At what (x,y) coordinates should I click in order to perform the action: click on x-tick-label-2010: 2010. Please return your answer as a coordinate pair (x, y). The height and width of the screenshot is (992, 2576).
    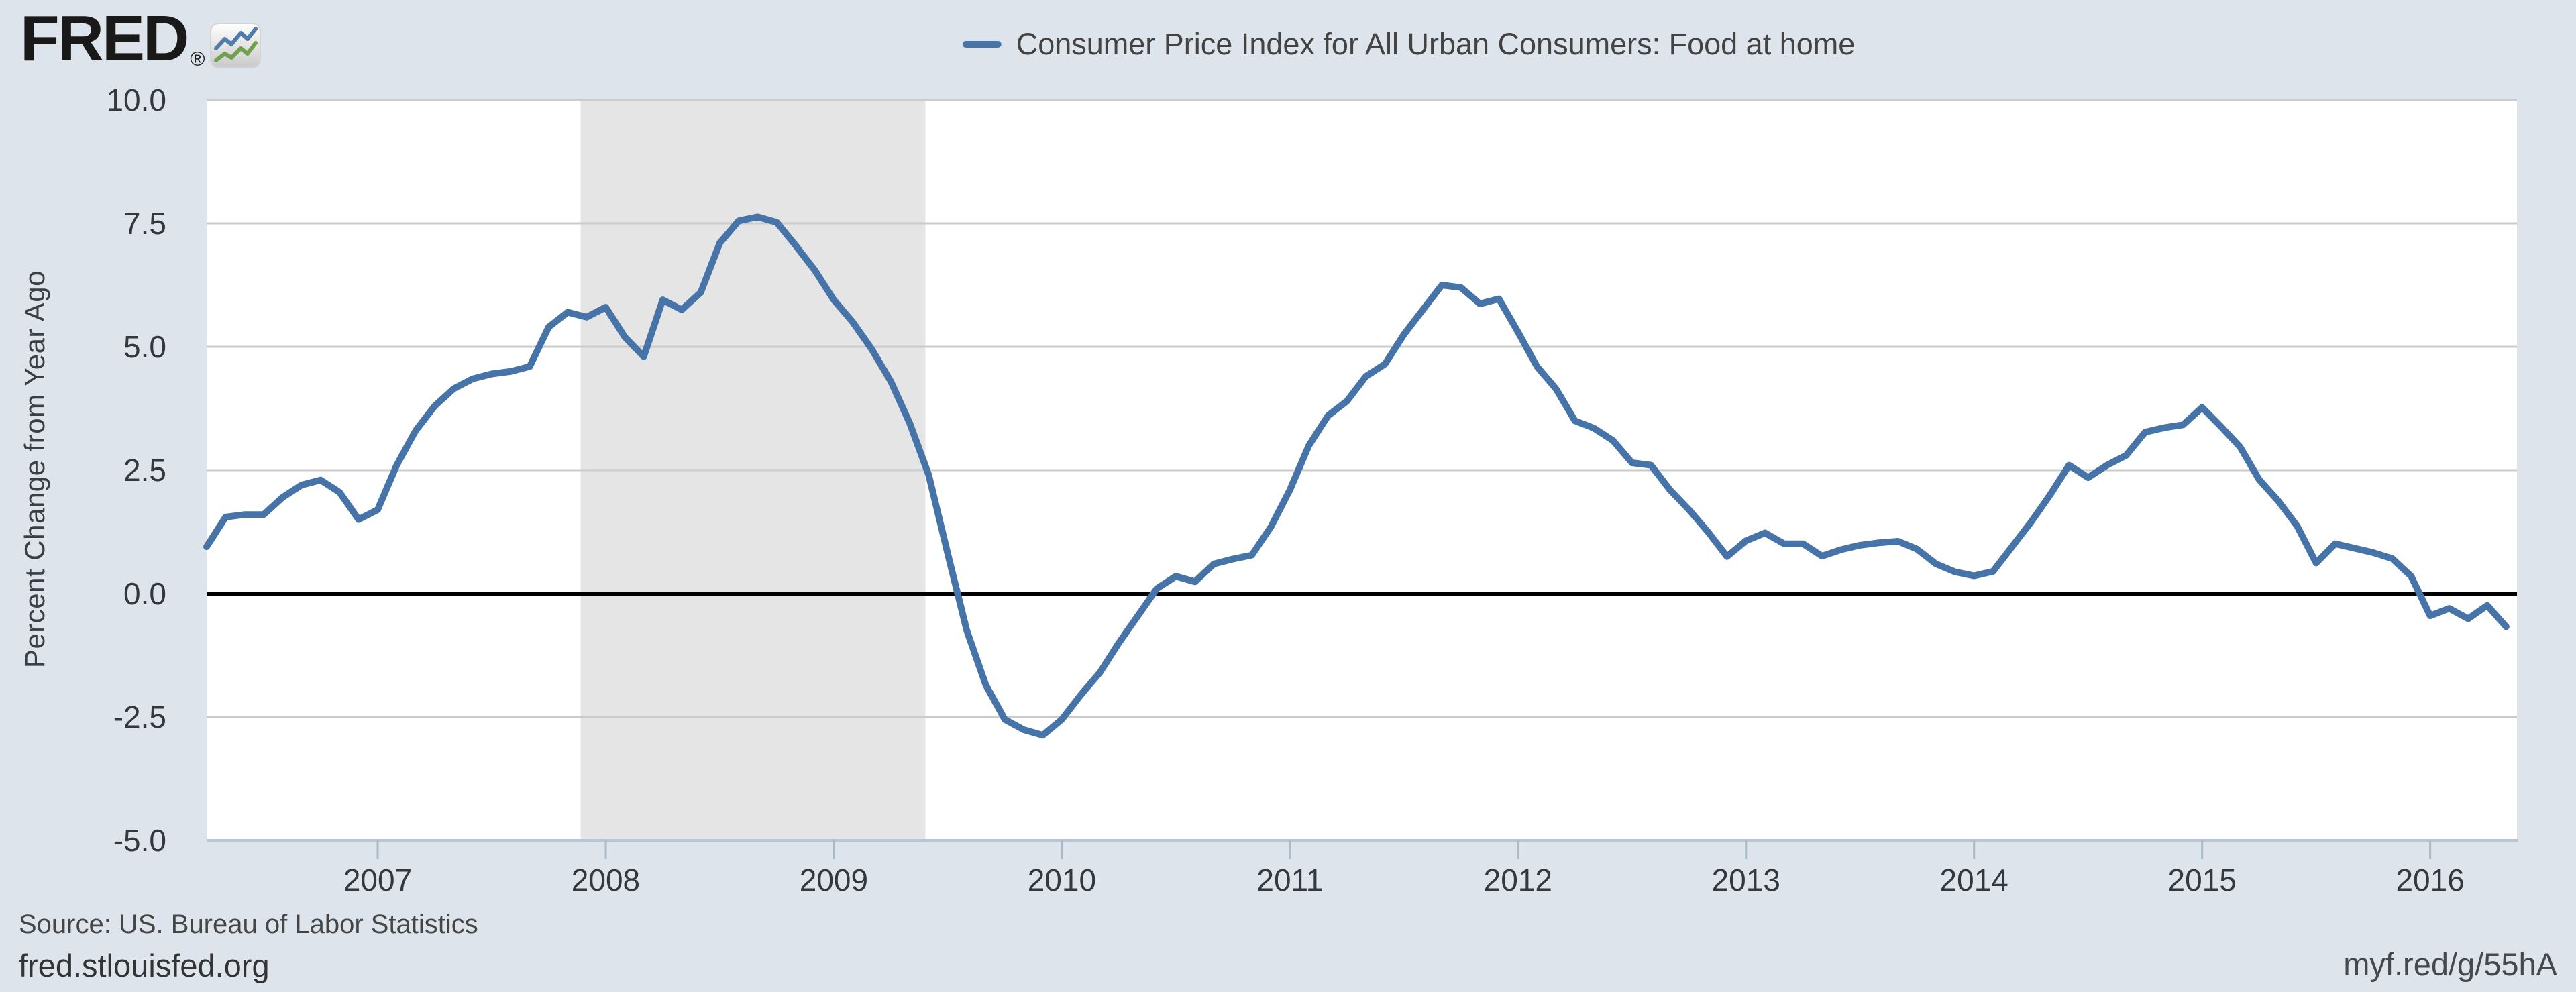
    Looking at the image, I should click on (1062, 880).